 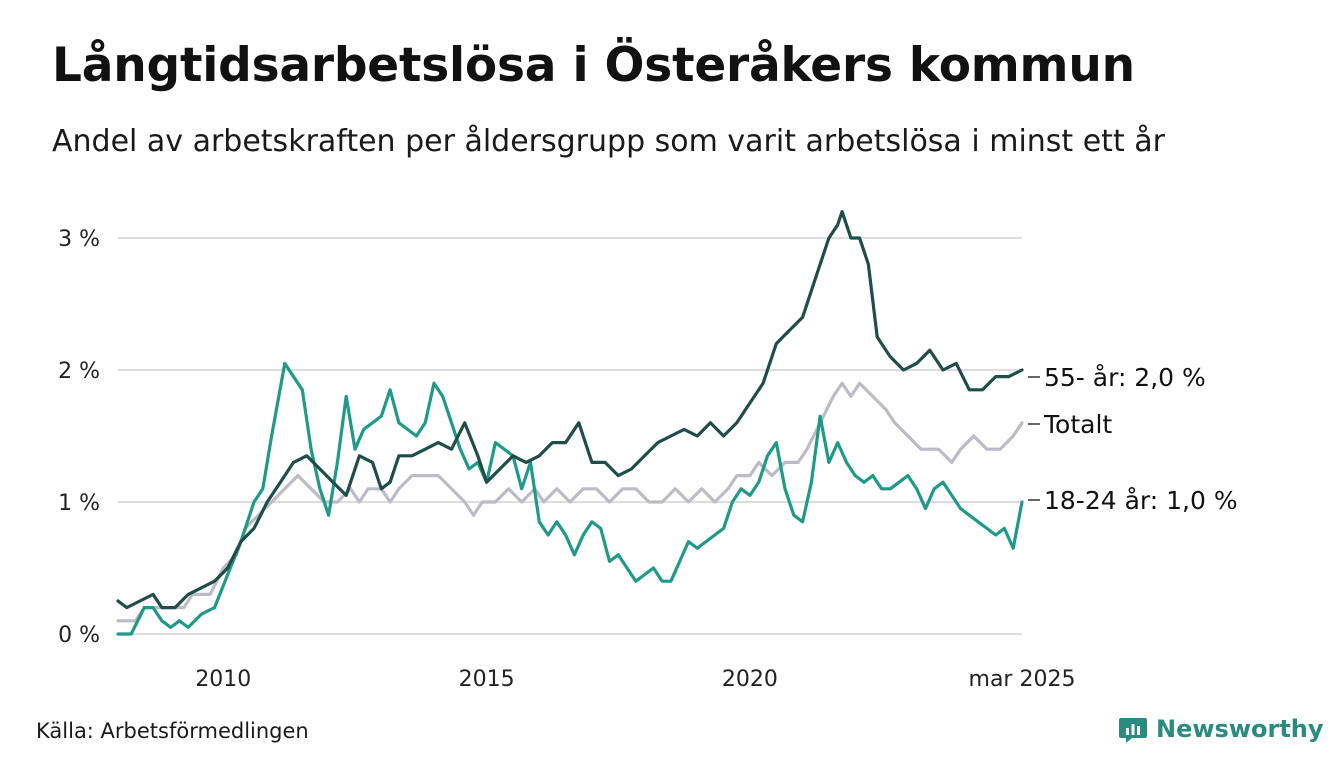 What do you see at coordinates (487, 679) in the screenshot?
I see `x-tick-label: 2015` at bounding box center [487, 679].